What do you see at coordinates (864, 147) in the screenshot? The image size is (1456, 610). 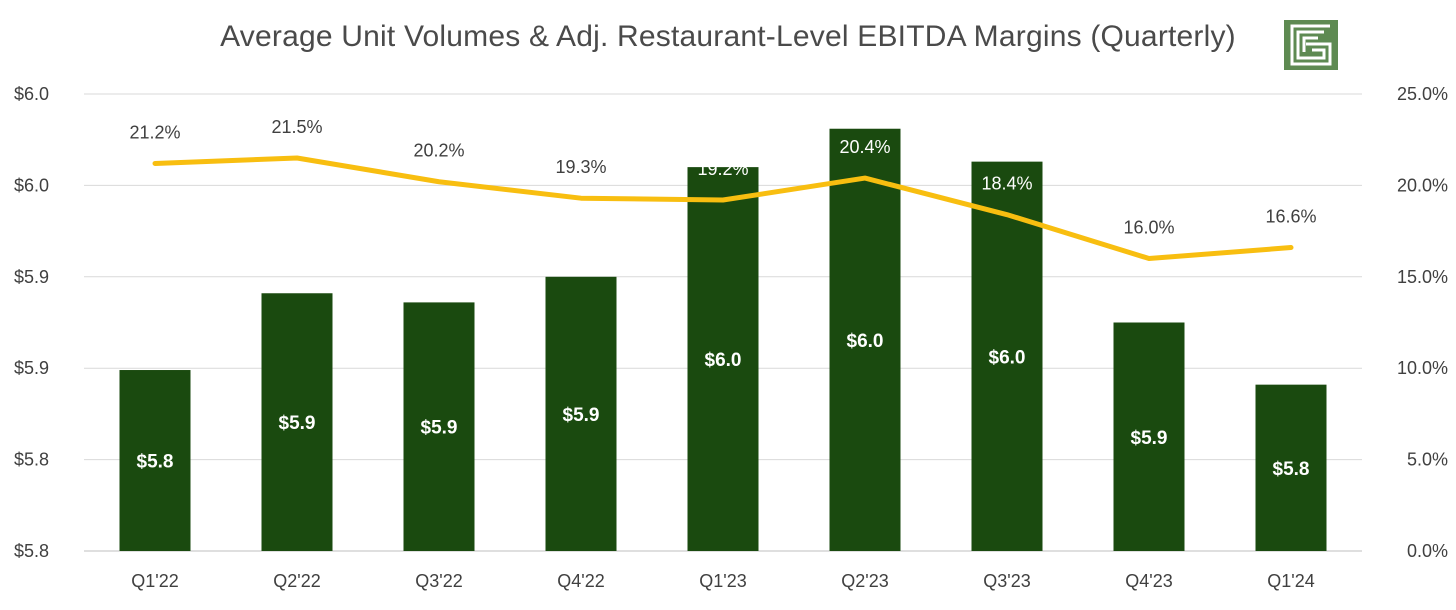 I see `margin-value-label: 20.4%` at bounding box center [864, 147].